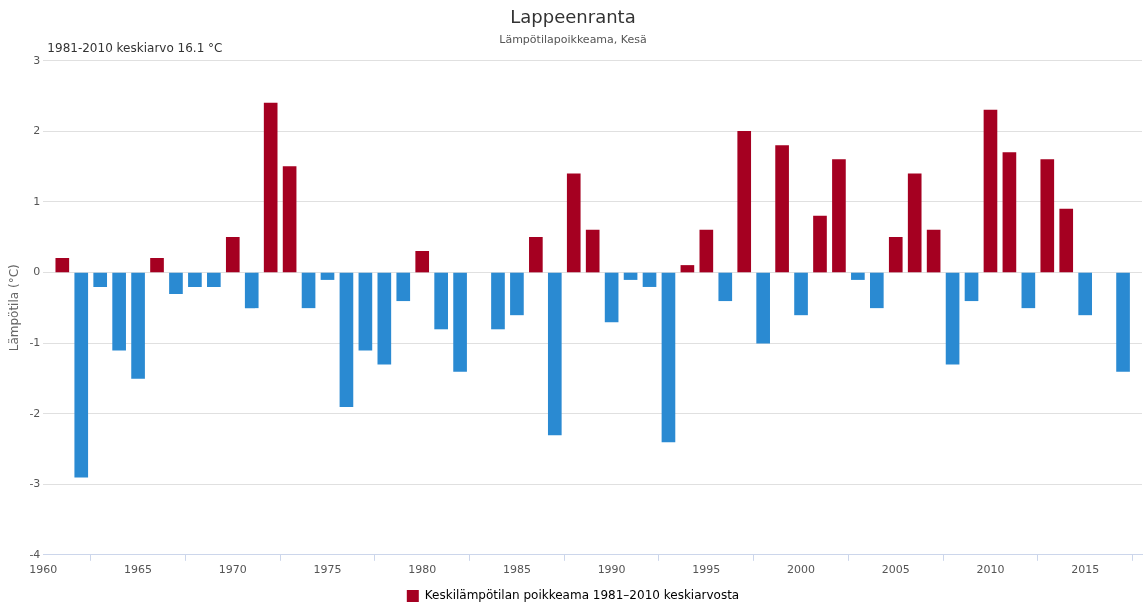  Describe the element at coordinates (138, 570) in the screenshot. I see `x-tick-label: 1965` at that location.